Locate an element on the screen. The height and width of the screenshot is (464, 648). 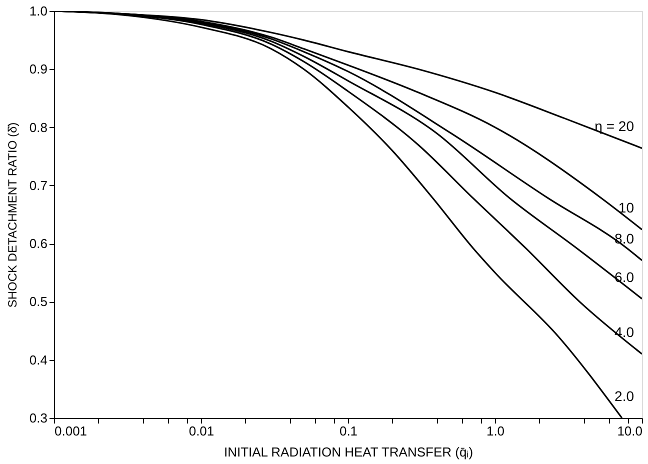
x-tick-label: 0.1 is located at coordinates (348, 431).